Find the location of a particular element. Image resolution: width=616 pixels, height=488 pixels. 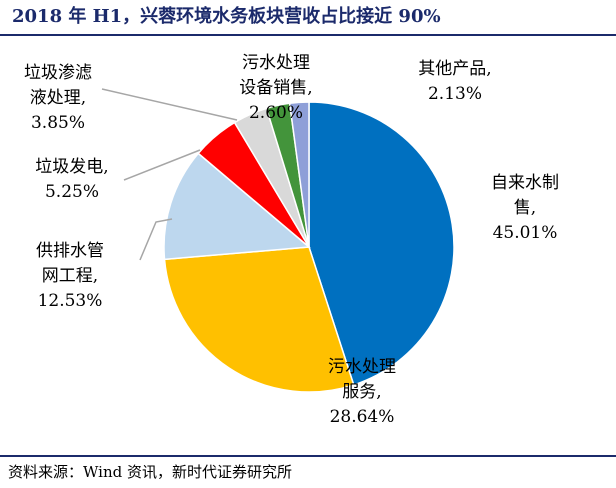

slice-label-line: 28.64% is located at coordinates (362, 417).